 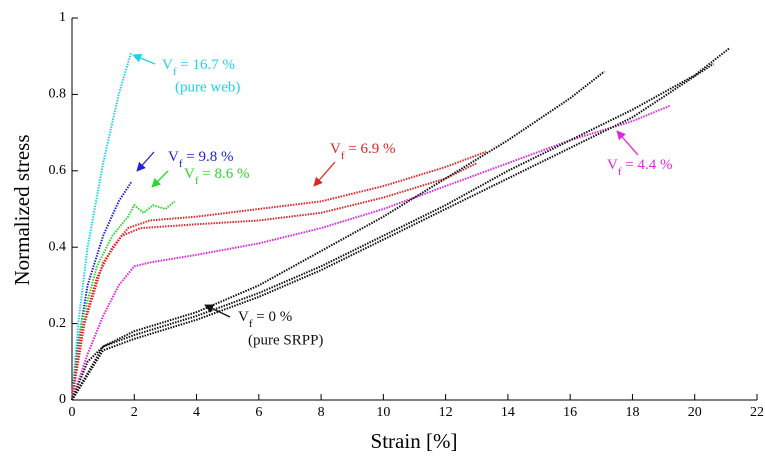 I want to click on x-tick-label: 14, so click(x=508, y=412).